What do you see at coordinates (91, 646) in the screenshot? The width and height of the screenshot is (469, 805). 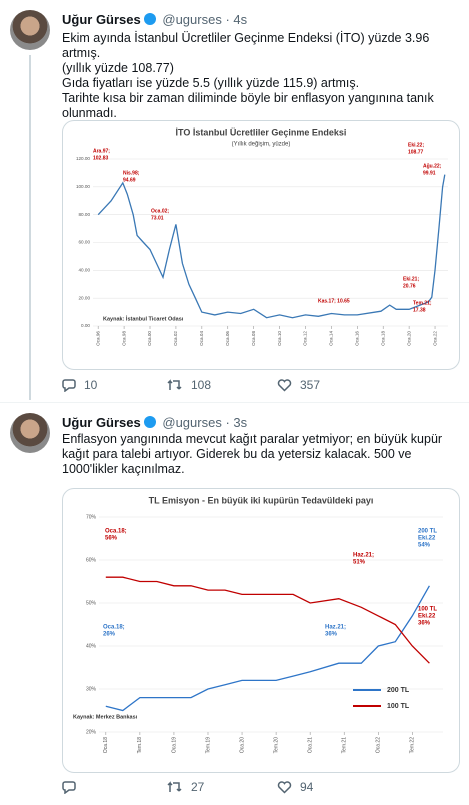 I see `y-tick-label: 40%` at bounding box center [91, 646].